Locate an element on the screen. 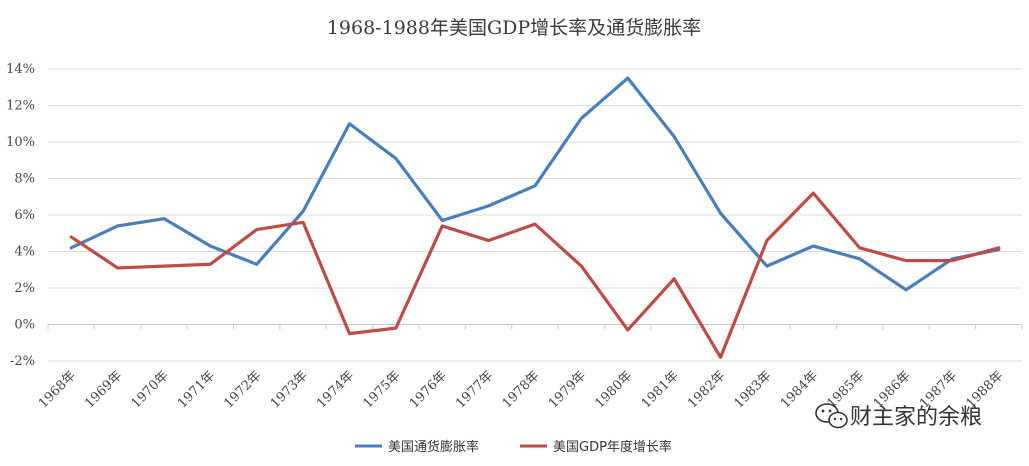 The height and width of the screenshot is (466, 1029). x-tick-label: 1979年 is located at coordinates (567, 389).